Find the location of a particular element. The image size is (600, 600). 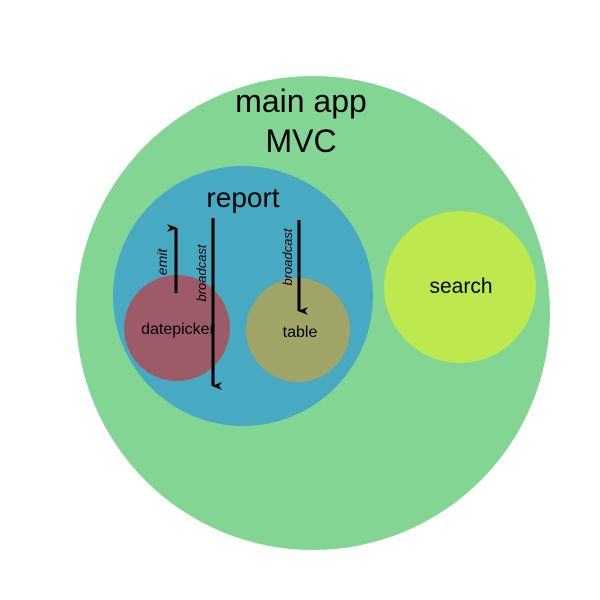

emit-label: emit is located at coordinates (162, 262).